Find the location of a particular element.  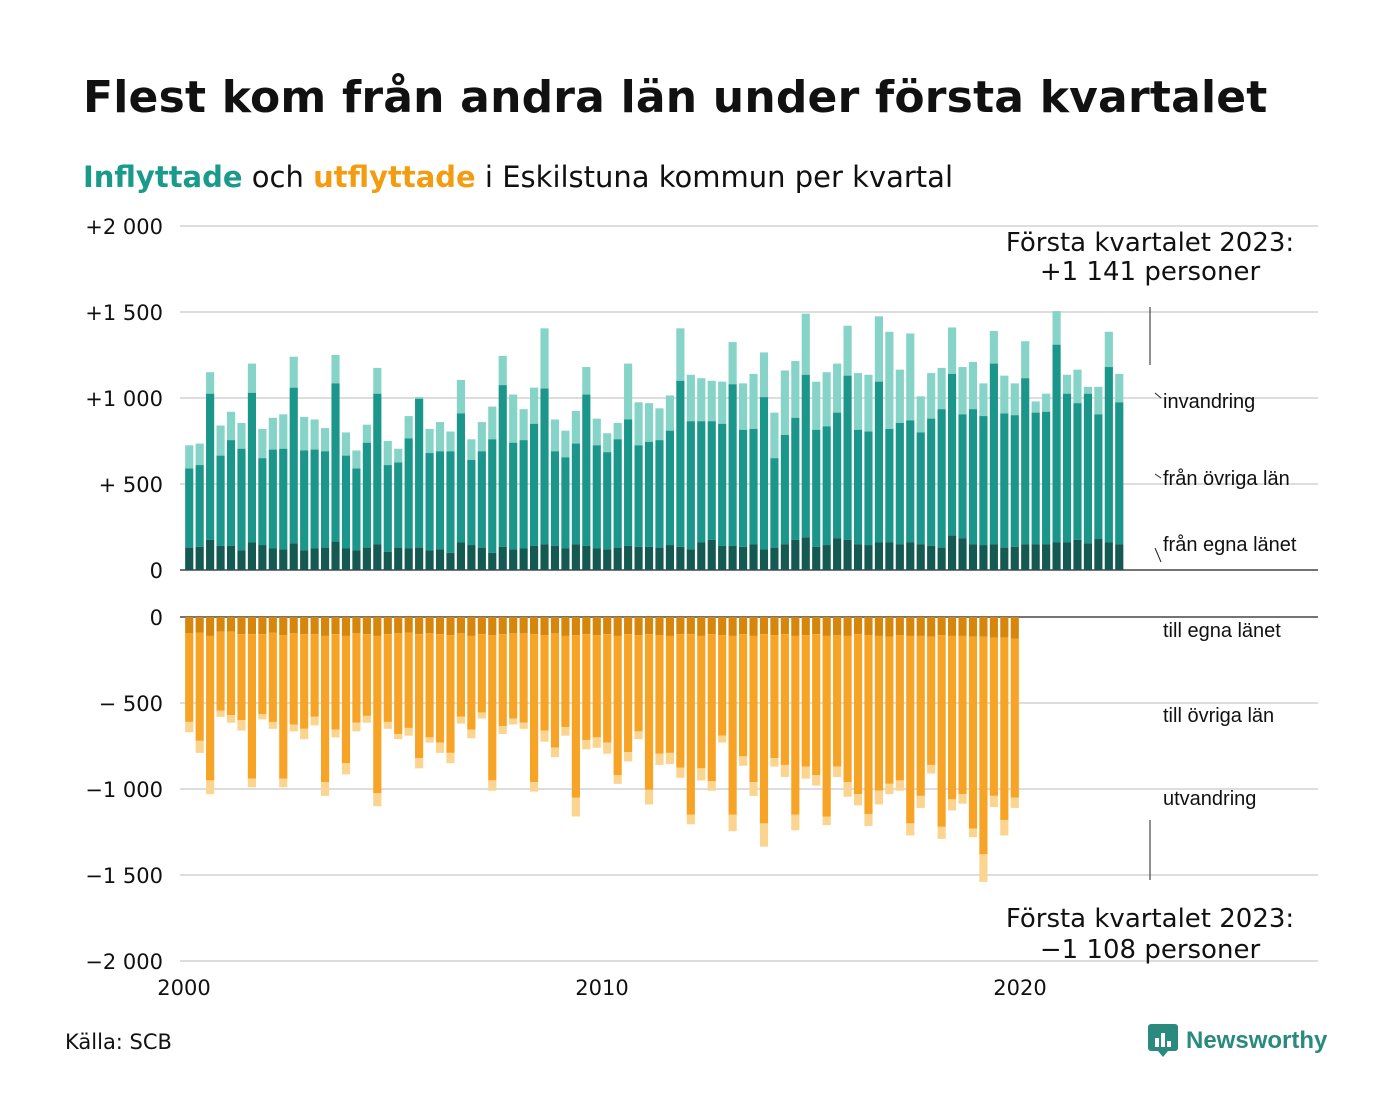

x-tick-label: 2020 is located at coordinates (1019, 988).